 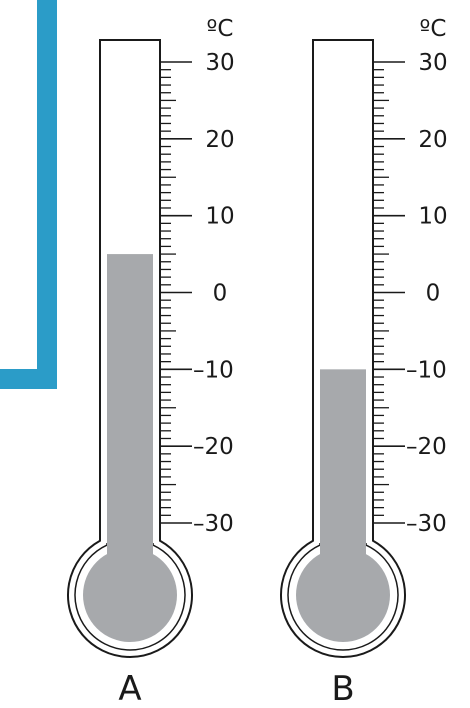 I want to click on thermometer-name-label: A, so click(x=129, y=688).